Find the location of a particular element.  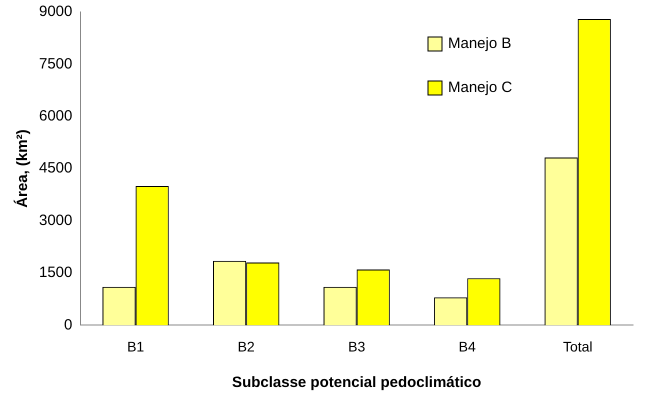

legend-label: Manejo C is located at coordinates (480, 87).